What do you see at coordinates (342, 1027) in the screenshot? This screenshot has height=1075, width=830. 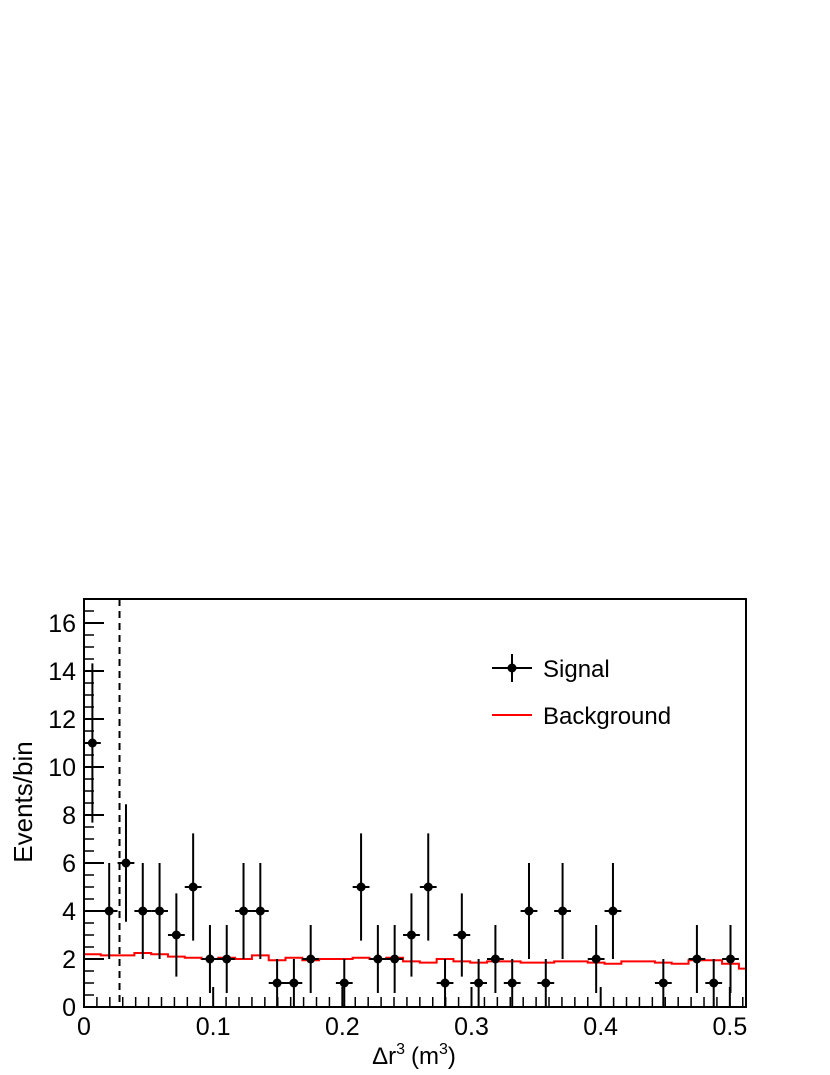 I see `x-tick-label: 0.2` at bounding box center [342, 1027].